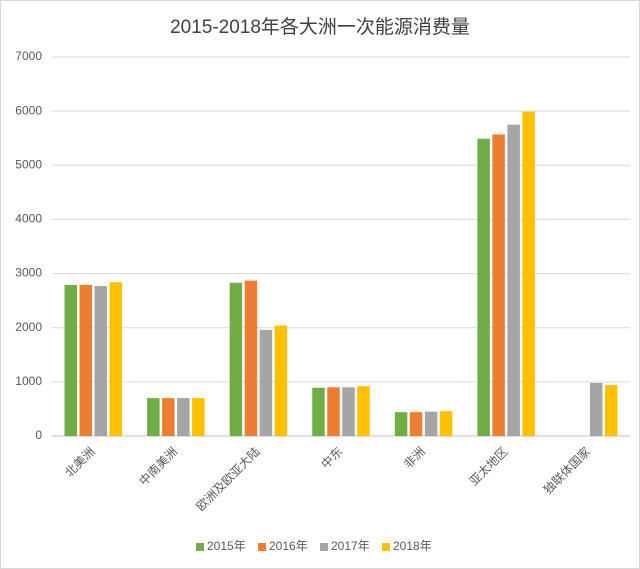 Image resolution: width=640 pixels, height=569 pixels. I want to click on y-tick-label: 6000, so click(28, 110).